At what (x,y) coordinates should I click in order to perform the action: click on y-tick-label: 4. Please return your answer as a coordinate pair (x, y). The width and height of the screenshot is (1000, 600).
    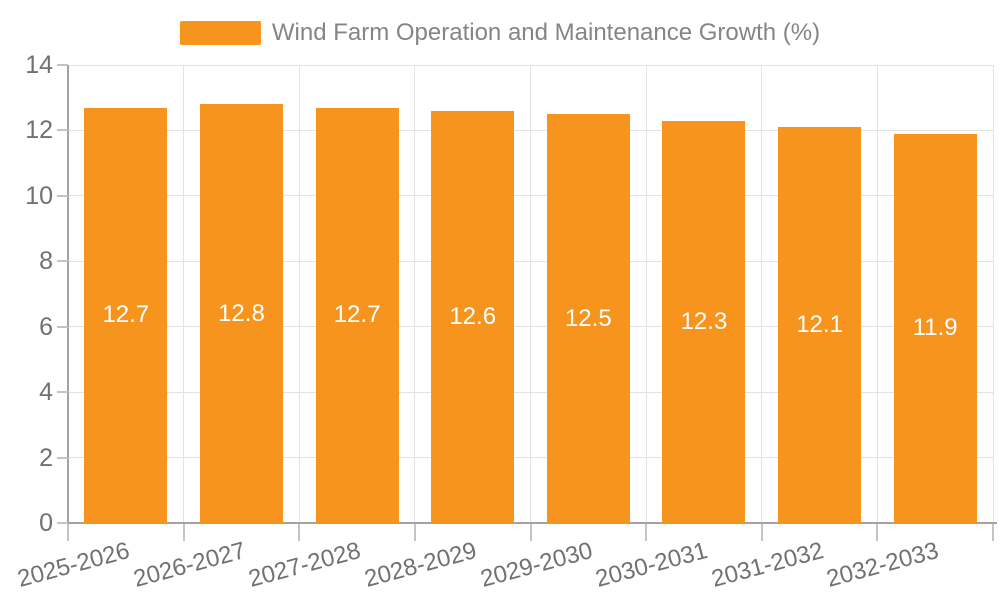
    Looking at the image, I should click on (46, 392).